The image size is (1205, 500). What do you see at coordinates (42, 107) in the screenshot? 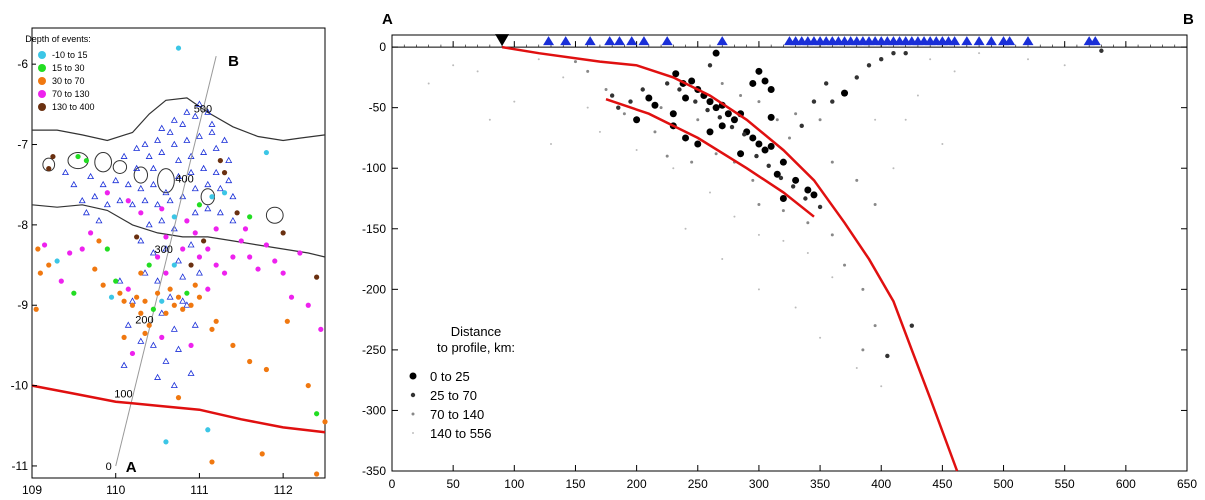
I see `map-legend-swatch` at bounding box center [42, 107].